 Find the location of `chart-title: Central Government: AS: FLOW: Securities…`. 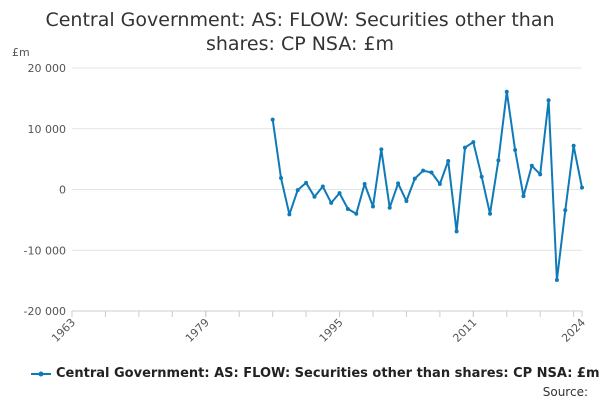

chart-title: Central Government: AS: FLOW: Securities… is located at coordinates (300, 32).